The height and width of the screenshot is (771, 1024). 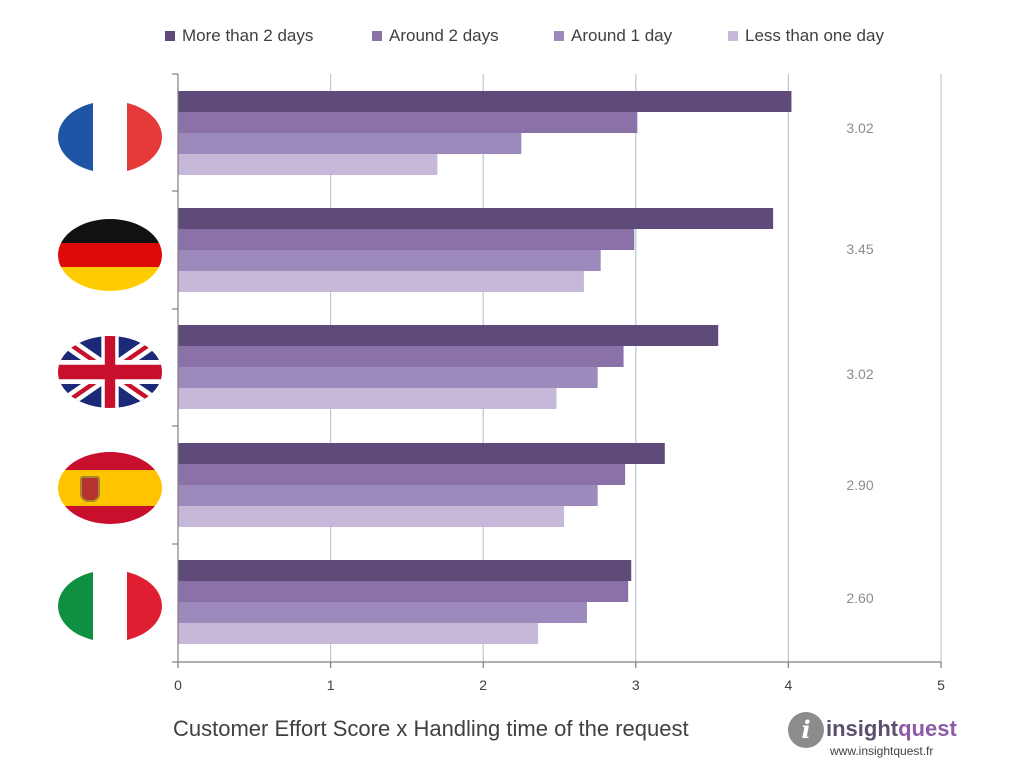 What do you see at coordinates (444, 35) in the screenshot?
I see `legend-label: Around 2 days` at bounding box center [444, 35].